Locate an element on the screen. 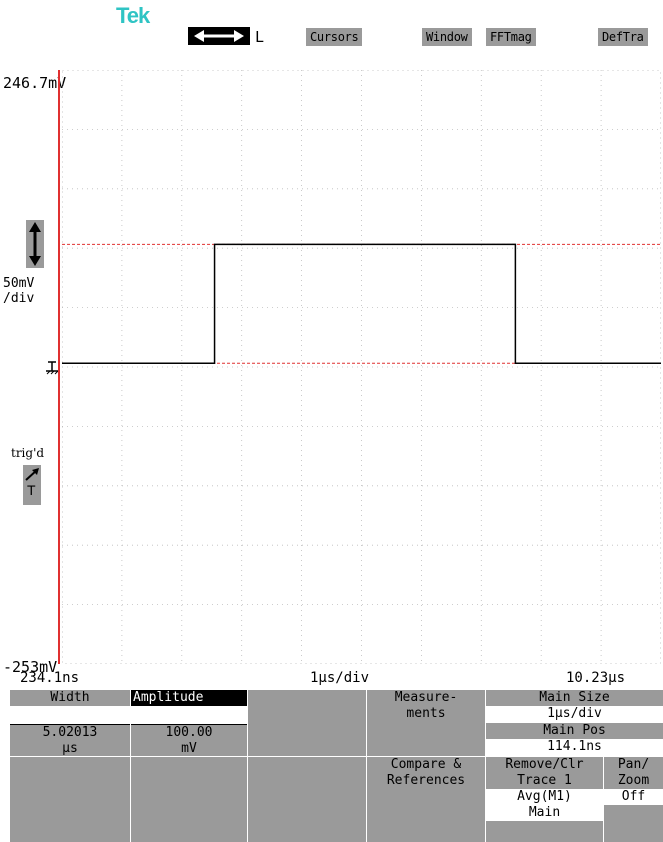 This screenshot has height=842, width=663. panzoom-line2: Zoom is located at coordinates (633, 780).